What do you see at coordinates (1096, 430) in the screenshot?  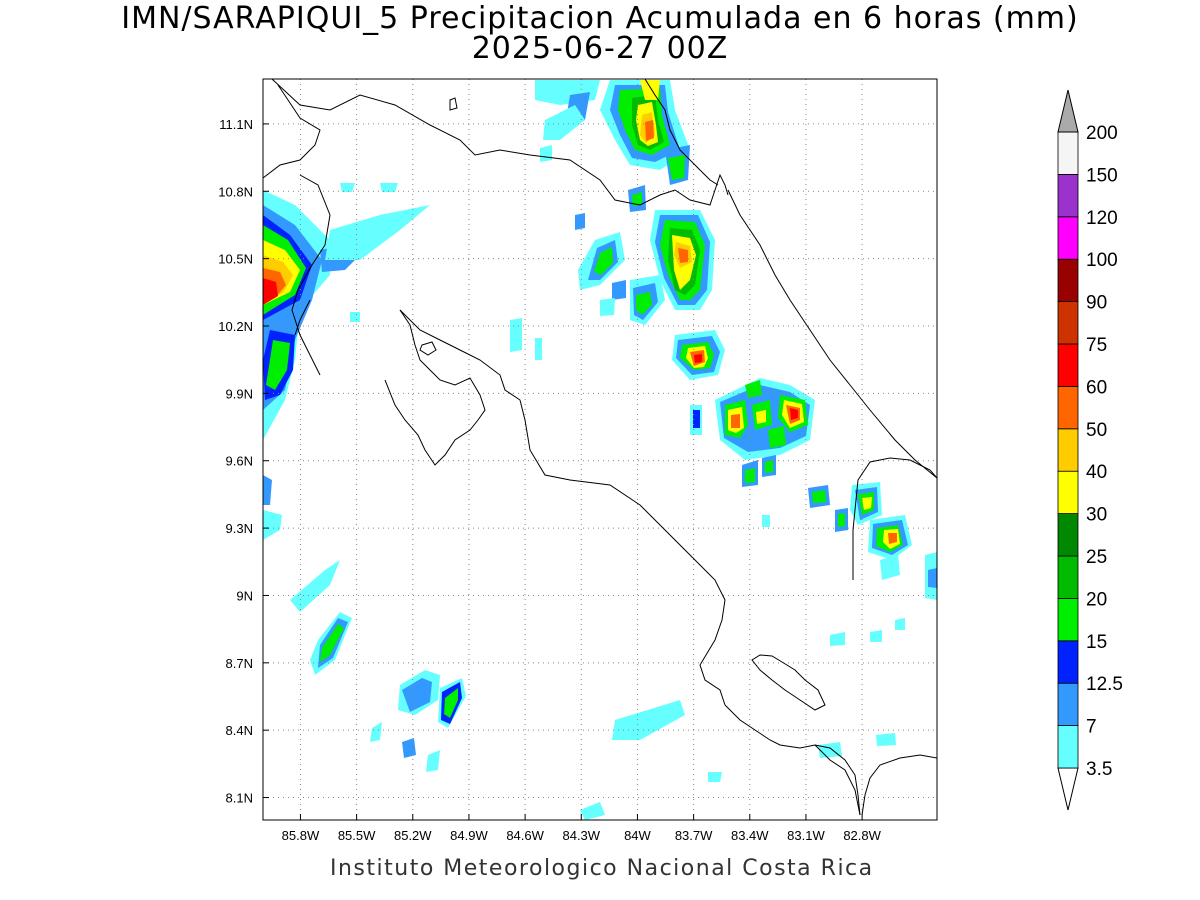 I see `colorbar-label: 50` at bounding box center [1096, 430].